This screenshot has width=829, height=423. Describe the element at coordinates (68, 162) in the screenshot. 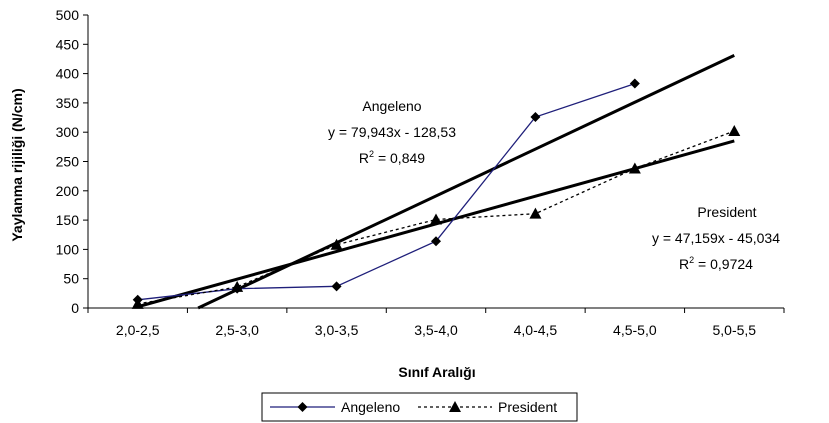

I see `y-tick-label: 250` at that location.